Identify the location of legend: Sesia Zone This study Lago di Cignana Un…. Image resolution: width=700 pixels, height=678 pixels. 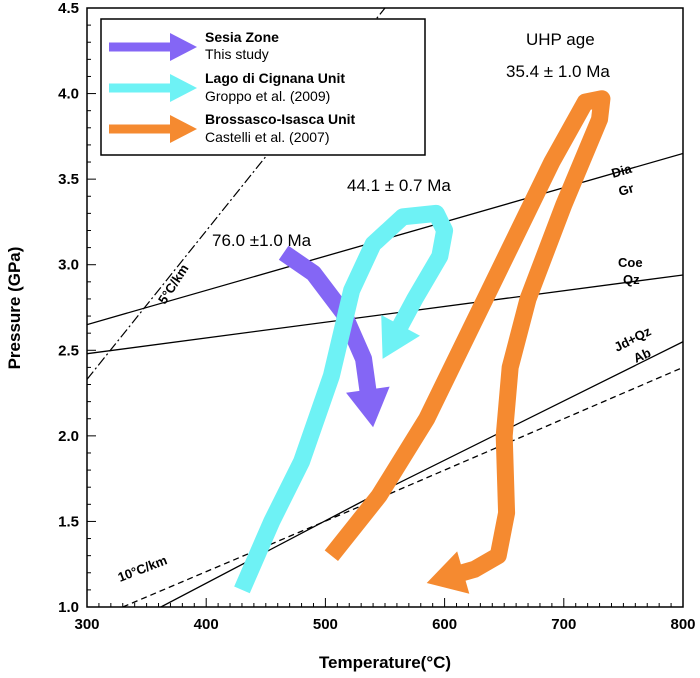
(263, 87).